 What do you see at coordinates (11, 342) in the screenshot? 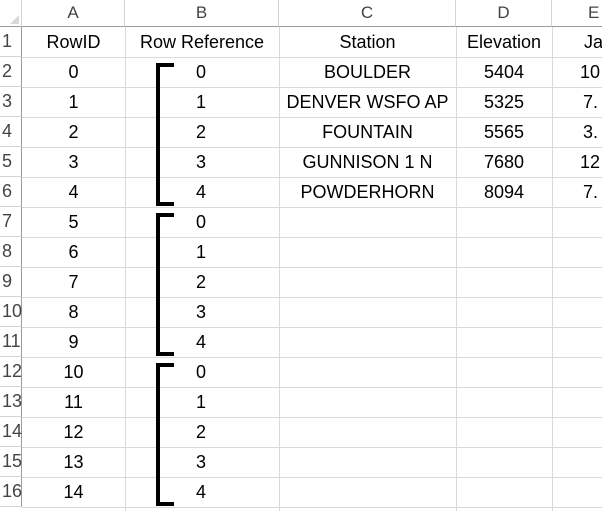
I see `row-header-11: 11` at bounding box center [11, 342].